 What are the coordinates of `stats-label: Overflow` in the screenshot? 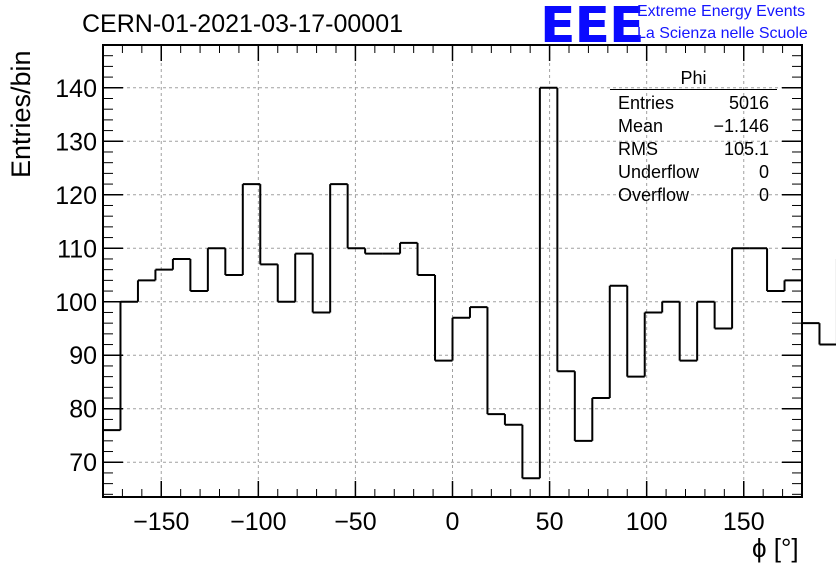 It's located at (654, 195).